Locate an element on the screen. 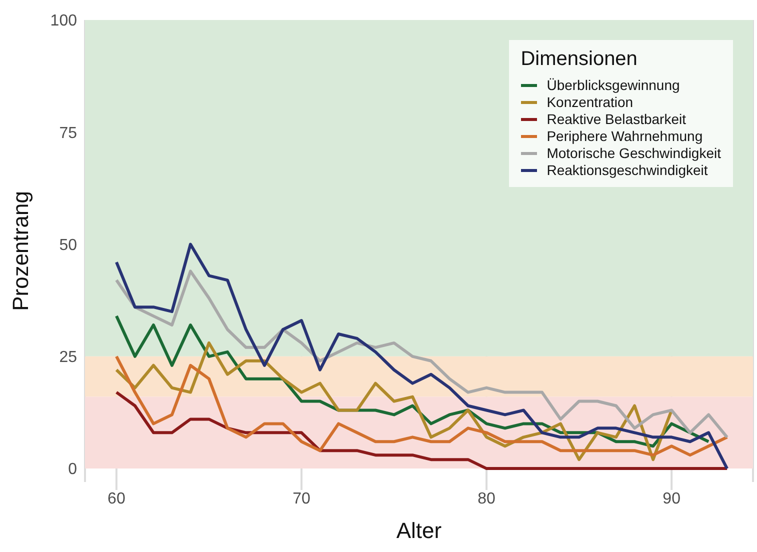 This screenshot has height=552, width=757. legend-label: Reaktionsgeschwindigkeit is located at coordinates (627, 170).